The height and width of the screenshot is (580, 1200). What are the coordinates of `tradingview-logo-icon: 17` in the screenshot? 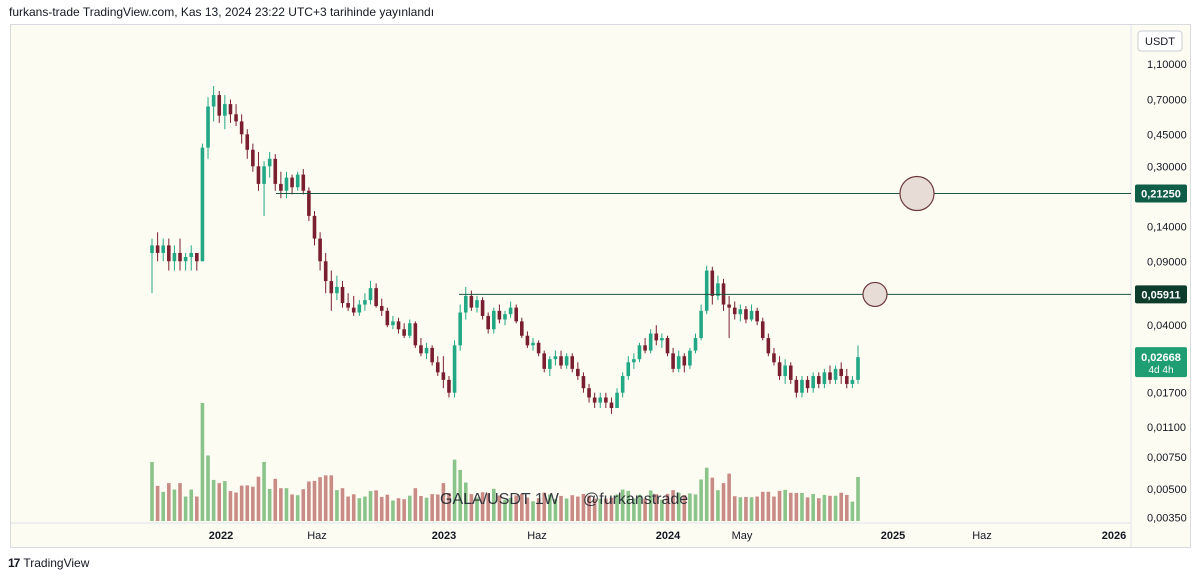 It's located at (14, 563).